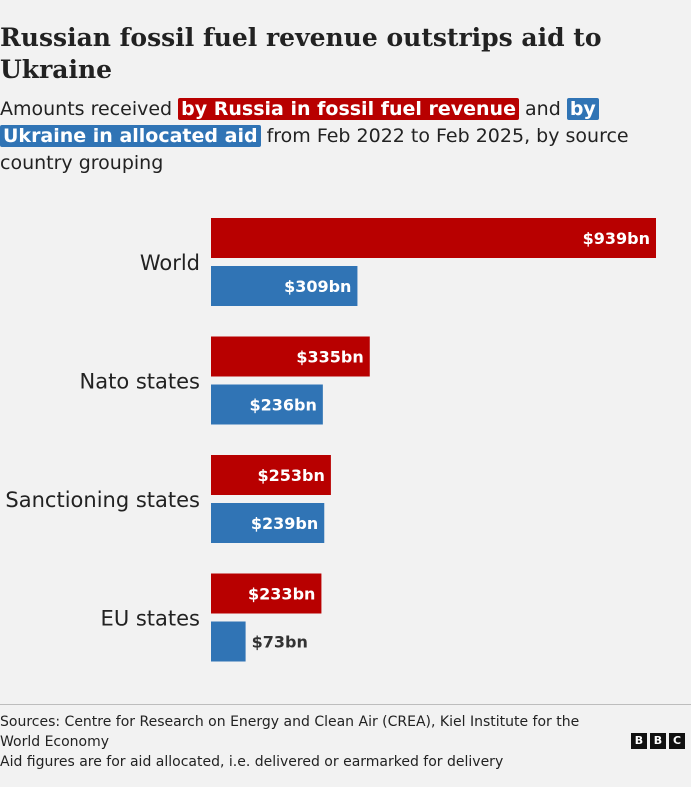 The image size is (691, 787). I want to click on ukraine-bar-eu-states, so click(228, 641).